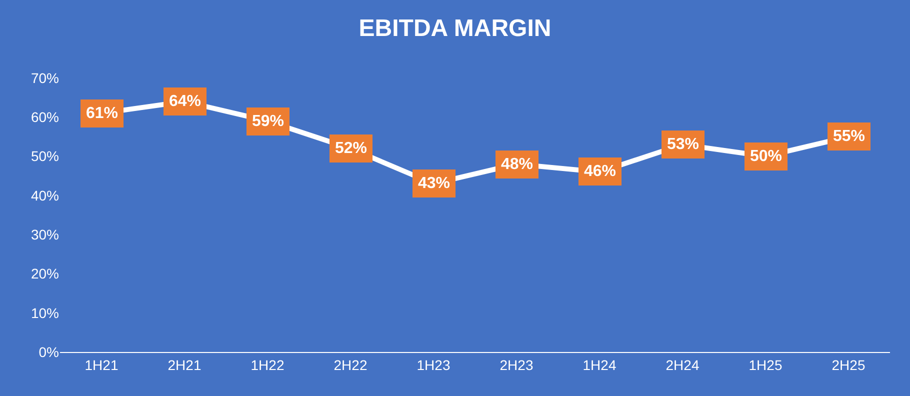 This screenshot has height=396, width=910. Describe the element at coordinates (44, 117) in the screenshot. I see `y-tick-label: 60%` at that location.